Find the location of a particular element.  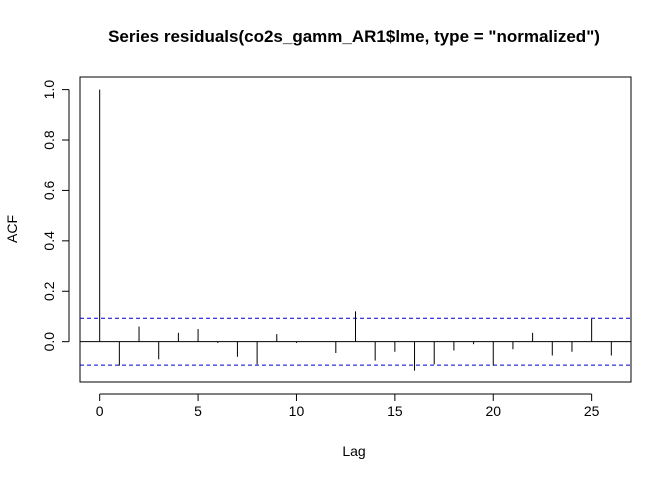

x-tick-label: 10 is located at coordinates (297, 411).